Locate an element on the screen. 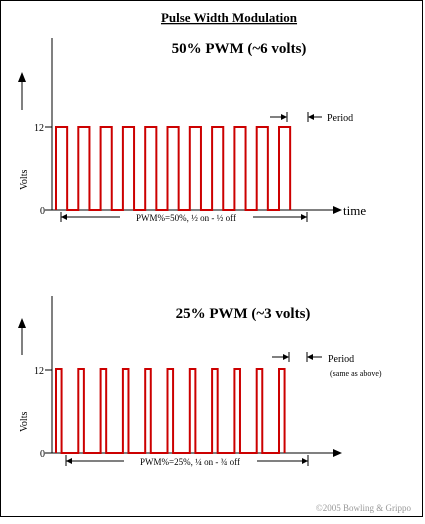 The width and height of the screenshot is (425, 524). span-label: PWM%=50%, ½ on - ½ off is located at coordinates (186, 218).